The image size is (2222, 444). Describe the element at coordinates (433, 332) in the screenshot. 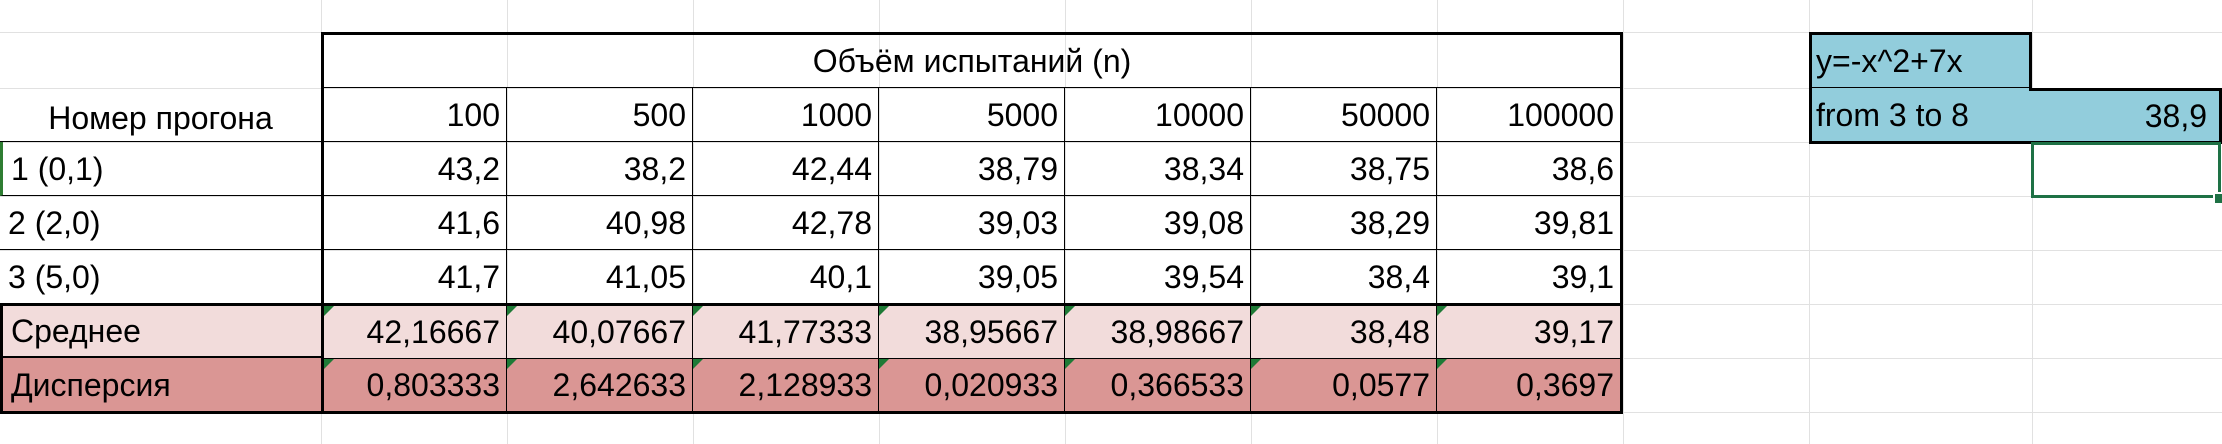

I see `mean-value: 42,16667` at that location.